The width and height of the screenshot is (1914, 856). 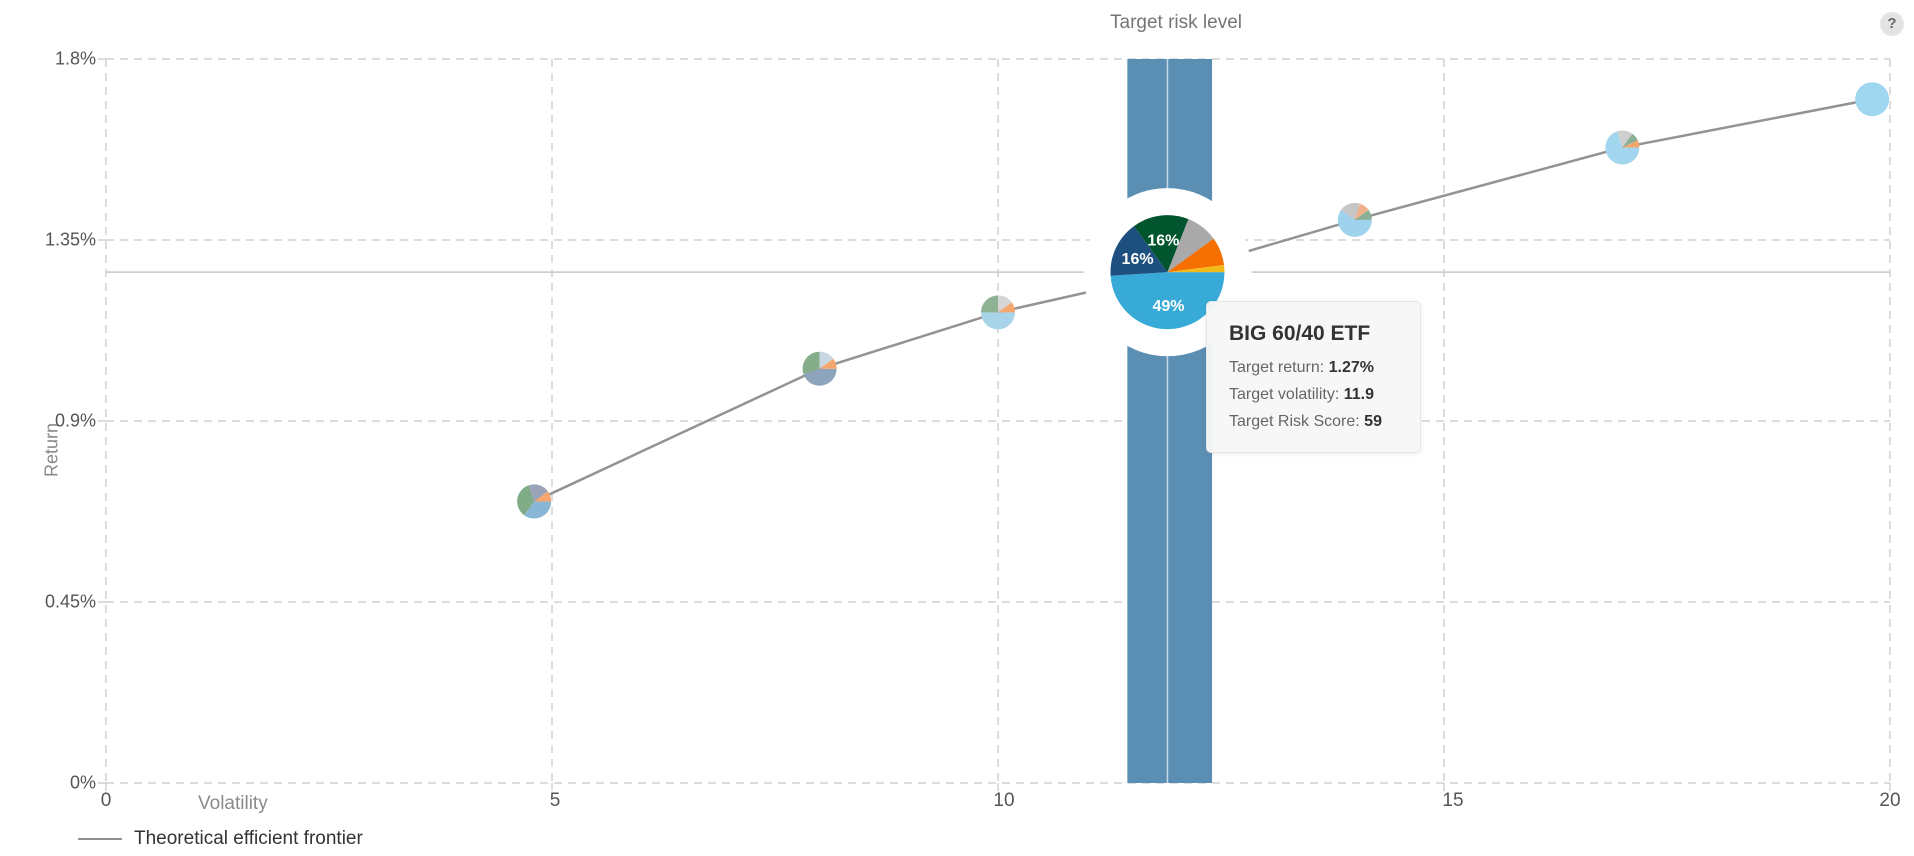 I want to click on x-tick-label: 5, so click(x=555, y=800).